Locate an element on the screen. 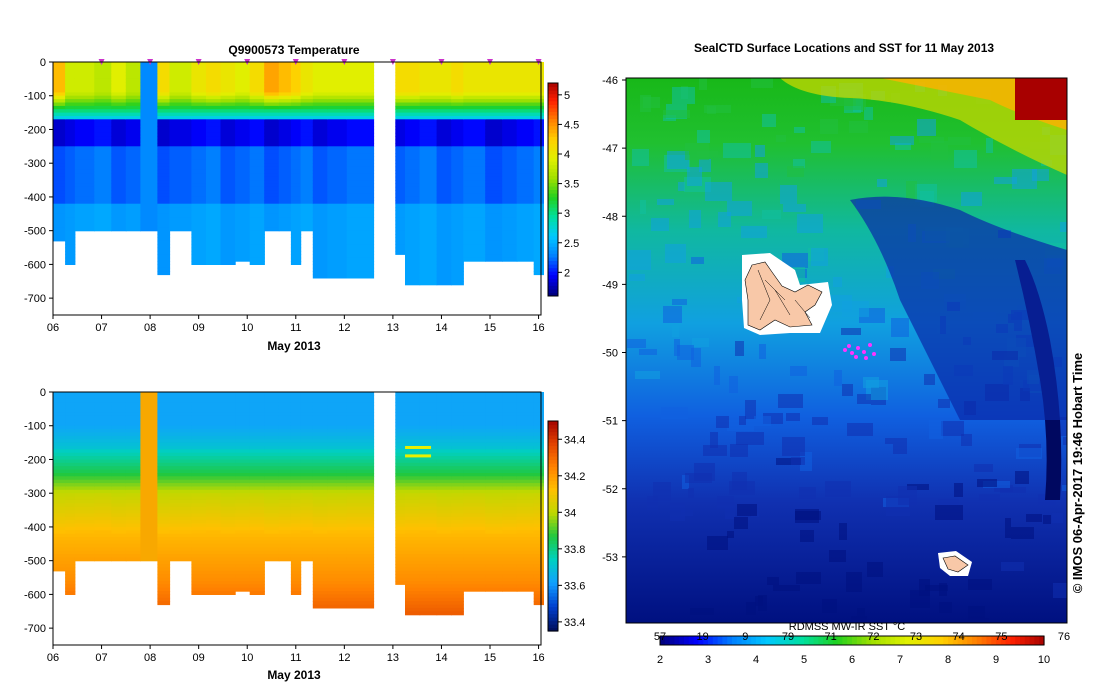  colorbar-segment is located at coordinates (553, 591).